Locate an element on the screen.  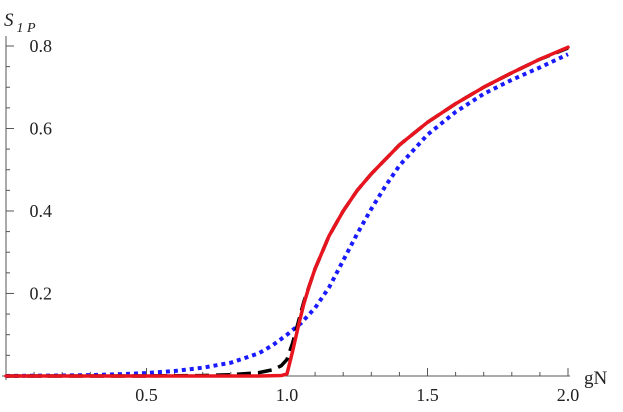
y-tick-label: 0.8 is located at coordinates (41, 46).